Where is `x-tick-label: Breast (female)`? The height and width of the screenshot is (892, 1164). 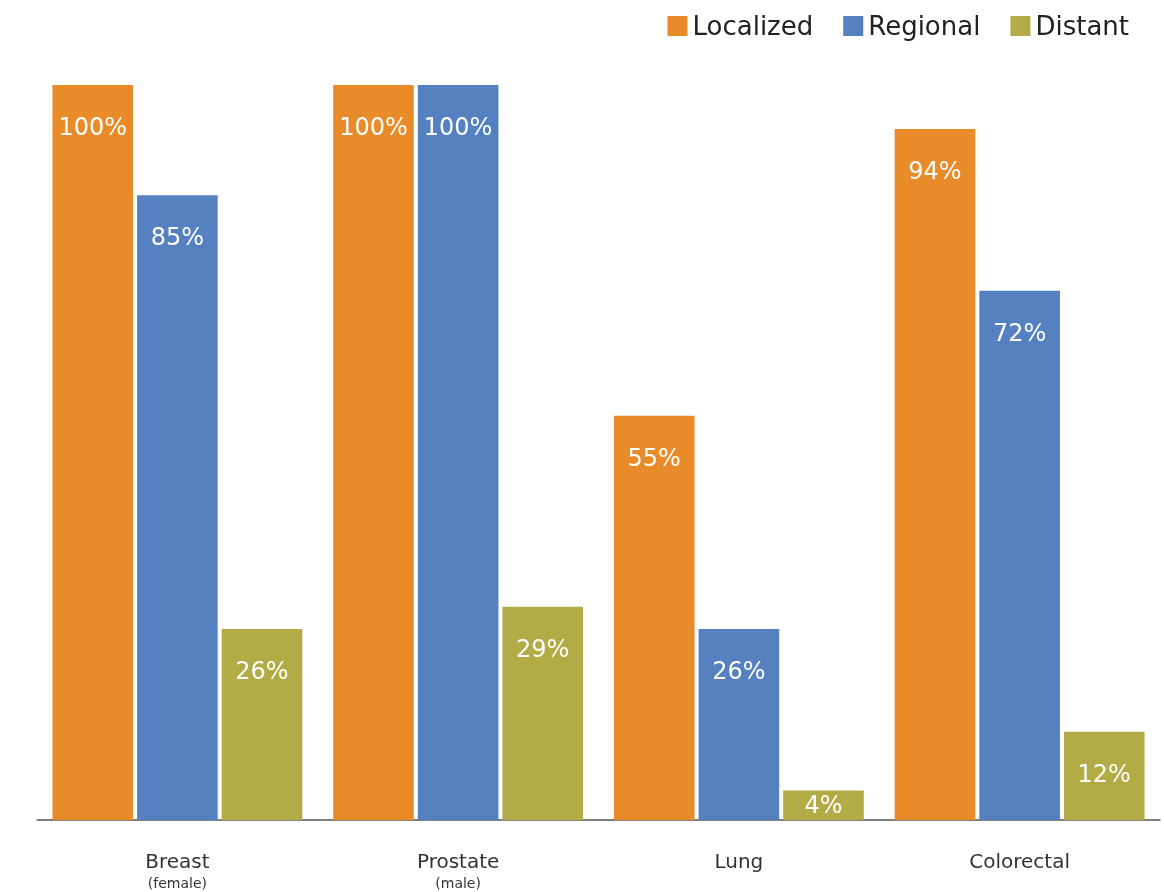
x-tick-label: Breast (female) is located at coordinates (177, 870).